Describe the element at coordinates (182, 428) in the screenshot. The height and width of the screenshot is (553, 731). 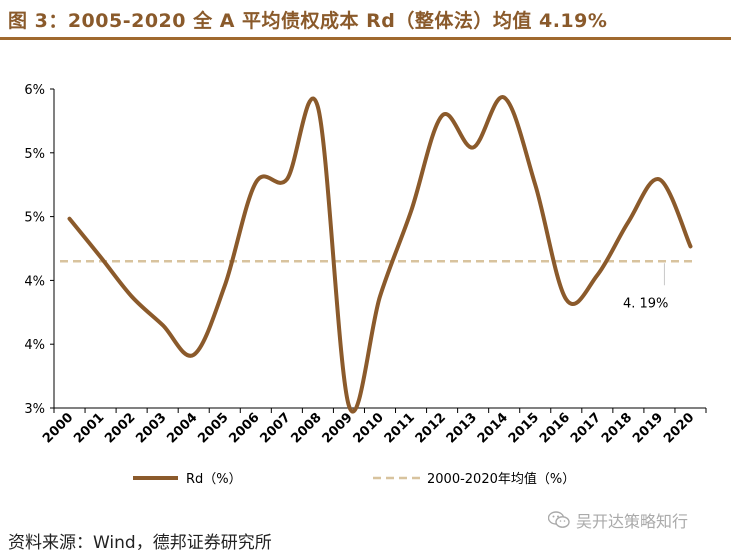
I see `x-tick-label: 2004` at that location.